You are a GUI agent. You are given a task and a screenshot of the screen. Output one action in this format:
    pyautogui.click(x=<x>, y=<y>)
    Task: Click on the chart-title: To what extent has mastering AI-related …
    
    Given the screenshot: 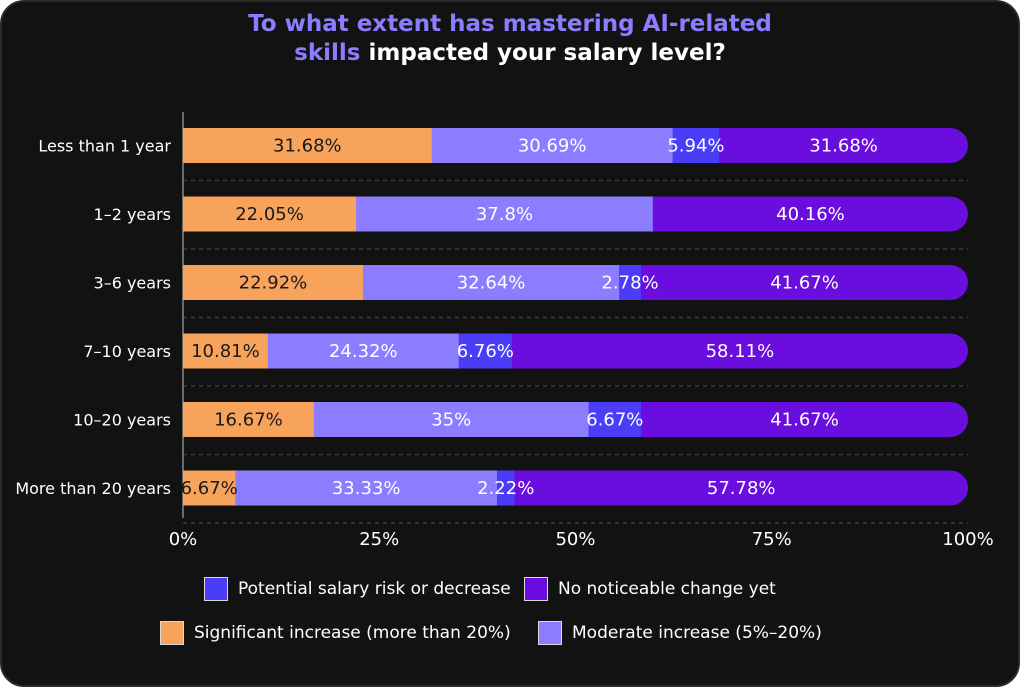 What is the action you would take?
    pyautogui.click(x=510, y=39)
    